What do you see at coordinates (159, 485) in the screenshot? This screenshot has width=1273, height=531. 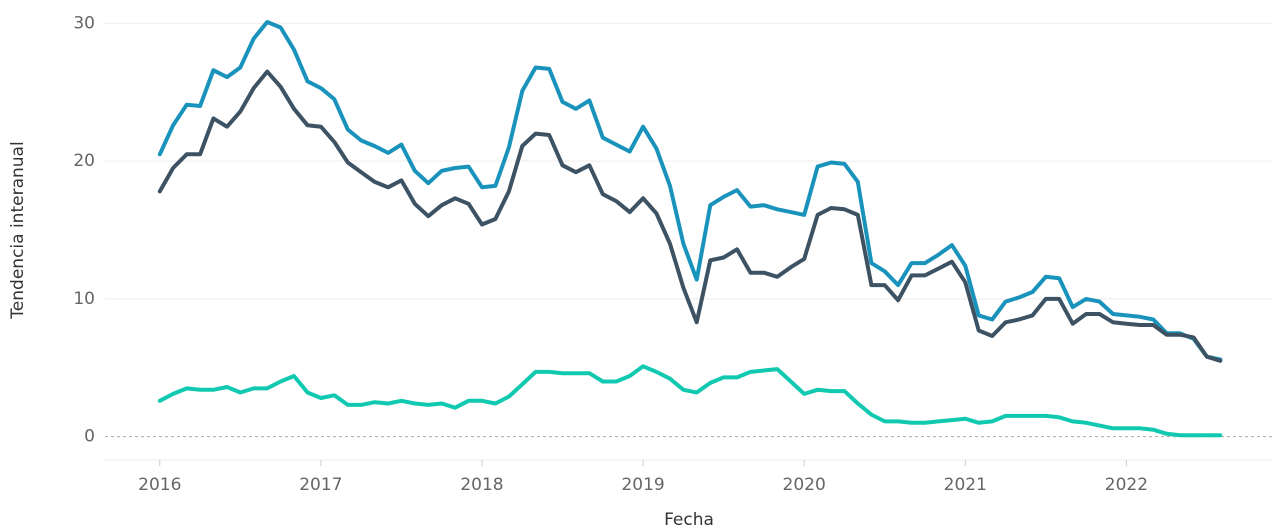 I see `x-tick-label: 2016` at bounding box center [159, 485].